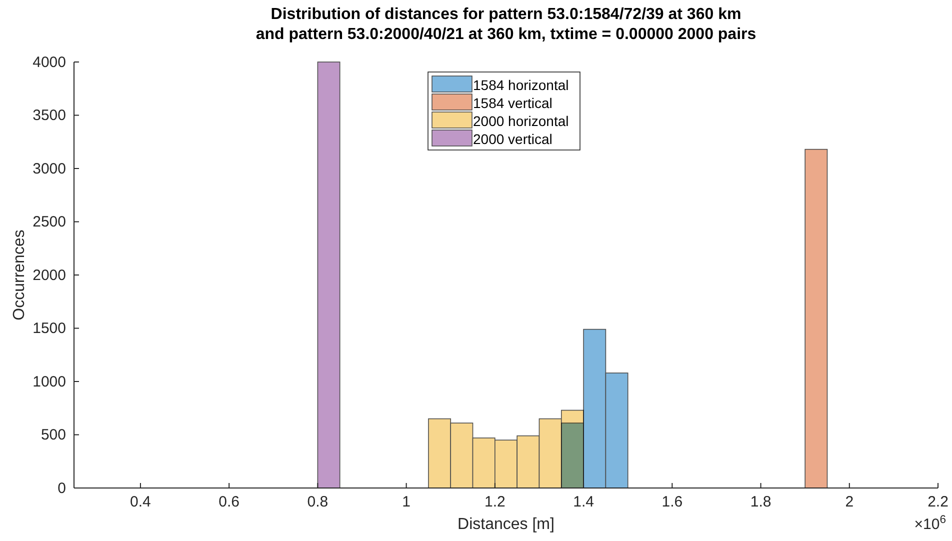  What do you see at coordinates (506, 24) in the screenshot?
I see `chart-title: Distribution of distances for pattern 53.0:1584/72/39 at 360 km and pattern 53.0:2000/40/21 at 360 km, txtime = 0.00000 2000 pairs` at bounding box center [506, 24].